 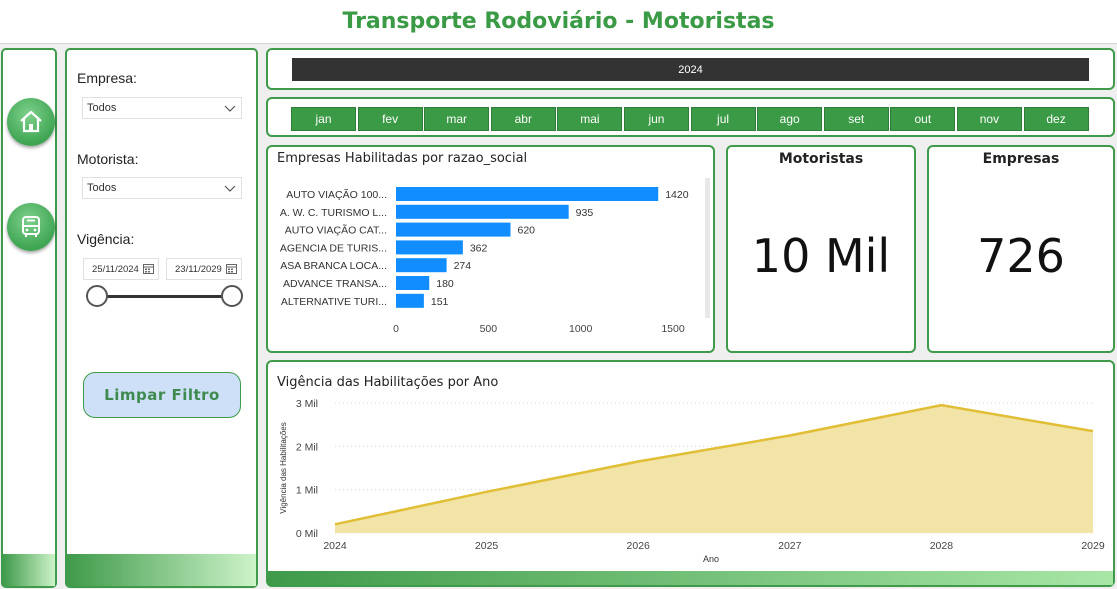 I want to click on area-footer-strip, so click(x=690, y=578).